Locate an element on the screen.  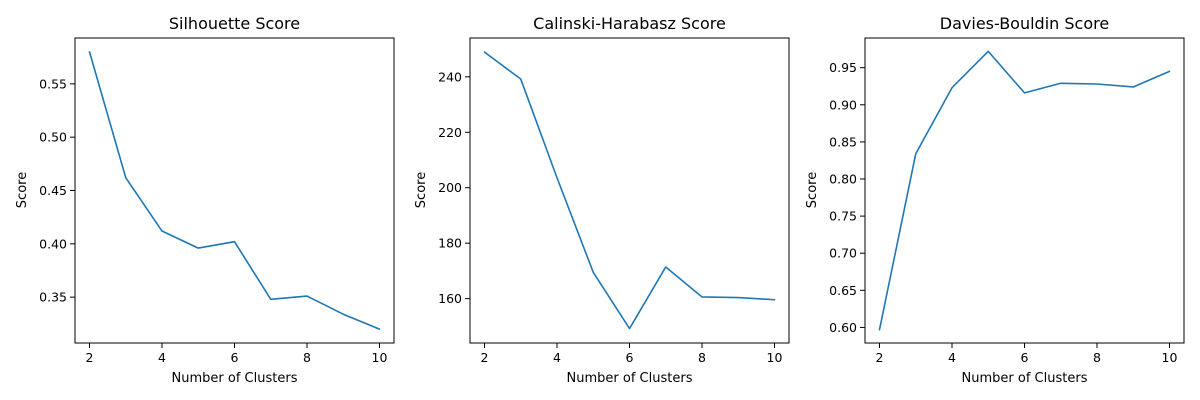
y-tick-label: 0.35 is located at coordinates (53, 297).